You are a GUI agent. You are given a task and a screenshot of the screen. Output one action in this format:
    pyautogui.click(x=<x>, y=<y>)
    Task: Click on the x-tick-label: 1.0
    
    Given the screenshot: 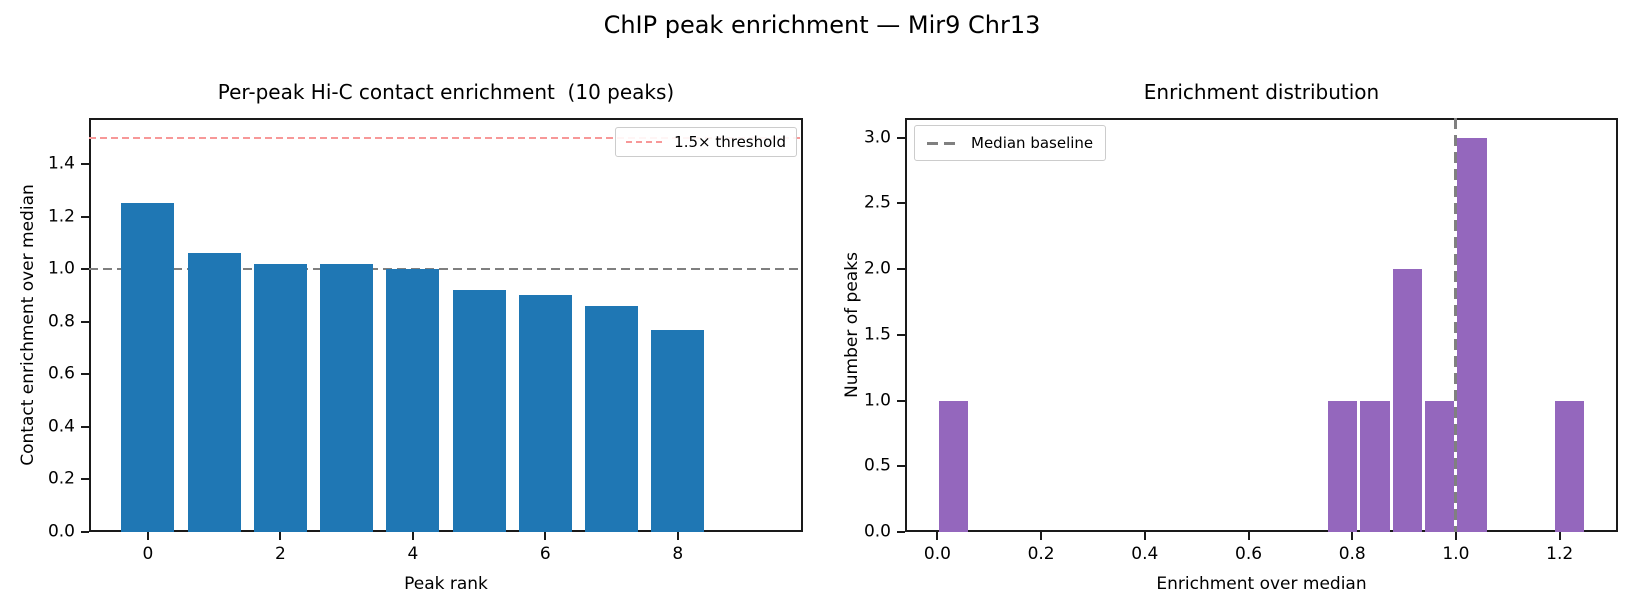 What is the action you would take?
    pyautogui.click(x=1456, y=554)
    